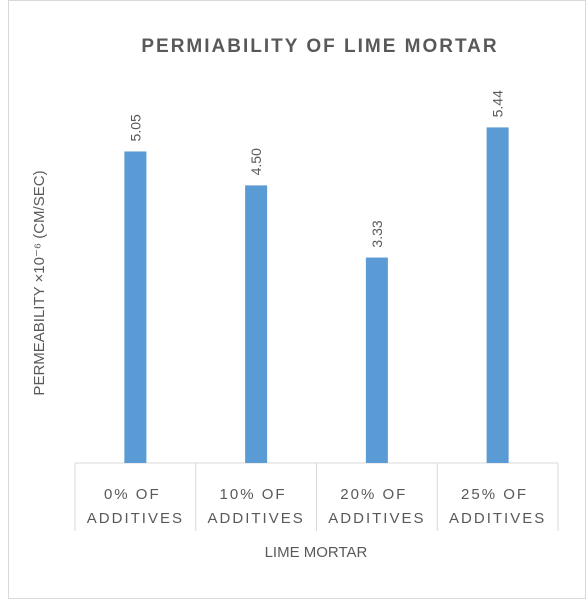  I want to click on x-tick-label: 20% OF ADDITIVES, so click(376, 506).